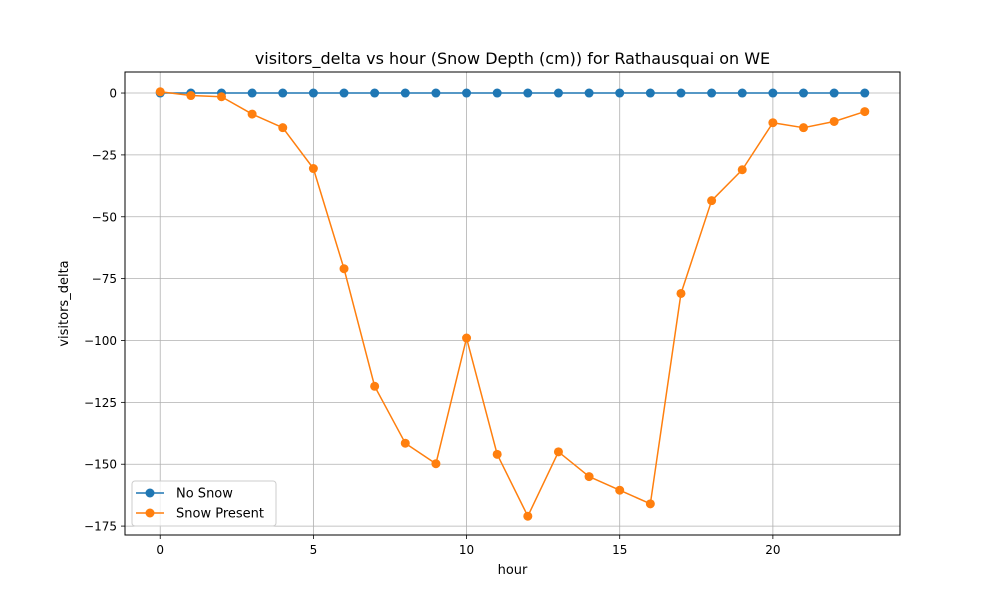 This screenshot has width=1000, height=604. What do you see at coordinates (772, 550) in the screenshot?
I see `x-tick-label: 20` at bounding box center [772, 550].